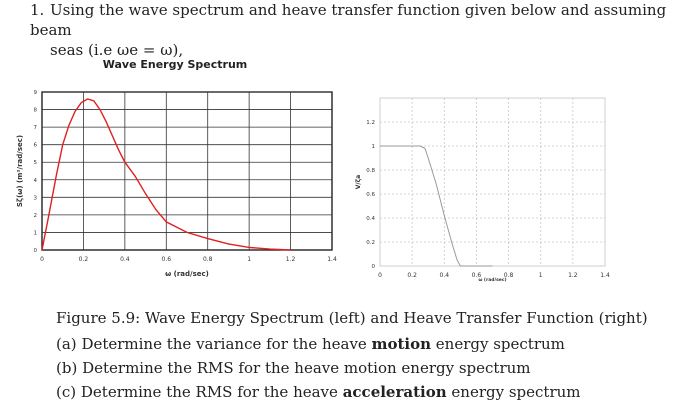  What do you see at coordinates (66, 392) in the screenshot?
I see `question-c-label: (c)` at bounding box center [66, 392].